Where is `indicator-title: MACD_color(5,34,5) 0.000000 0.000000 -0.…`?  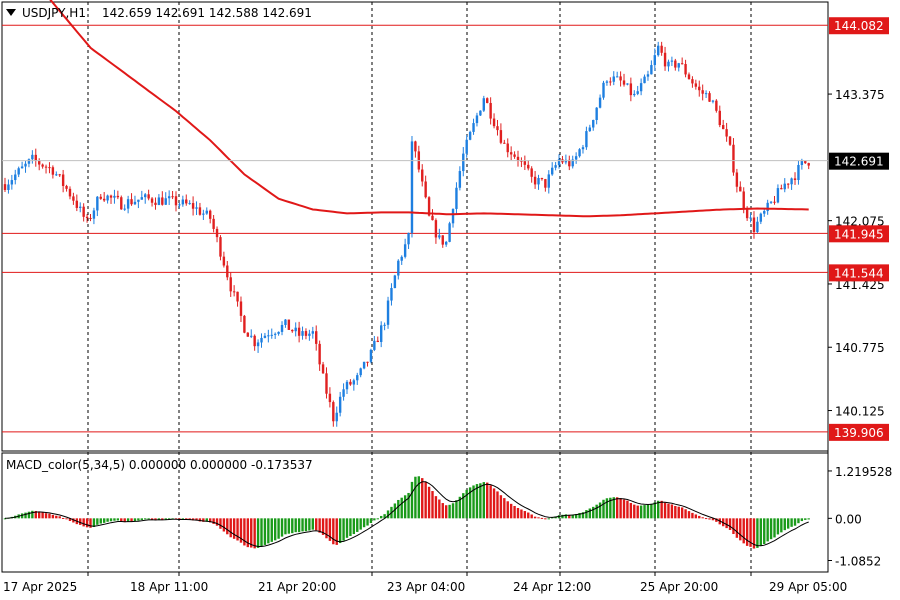 indicator-title: MACD_color(5,34,5) 0.000000 0.000000 -0.… is located at coordinates (159, 465).